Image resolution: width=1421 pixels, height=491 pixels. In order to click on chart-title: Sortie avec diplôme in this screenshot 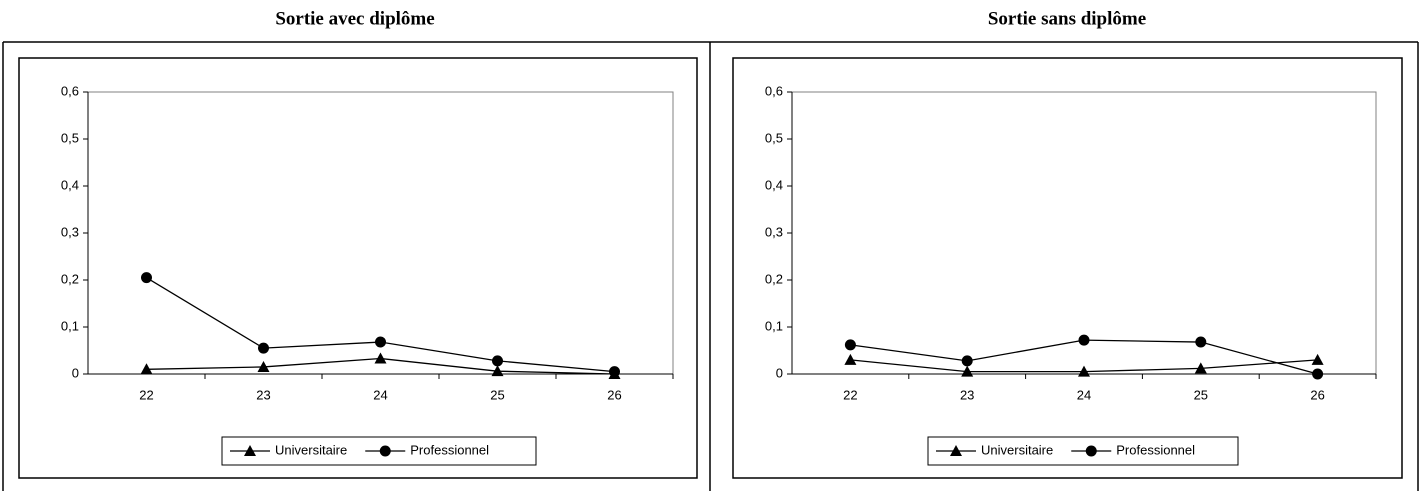, I will do `click(354, 18)`.